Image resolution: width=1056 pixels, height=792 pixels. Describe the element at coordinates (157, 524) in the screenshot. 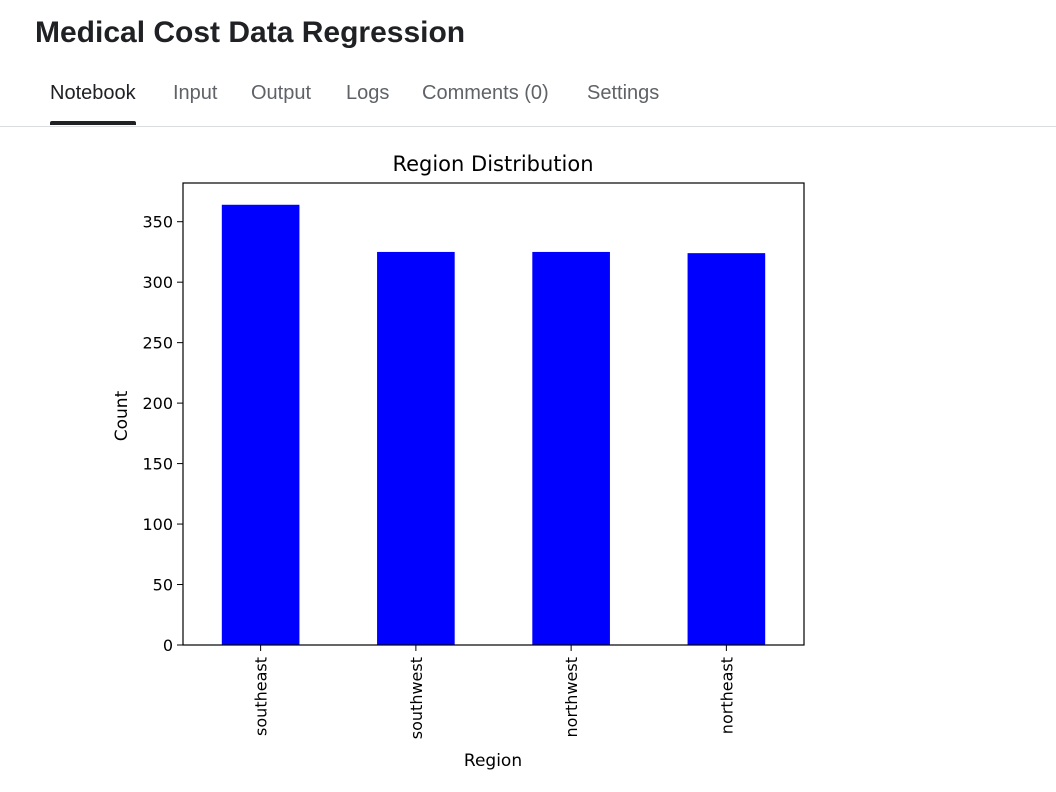

I see `y-tick-label: 100` at that location.